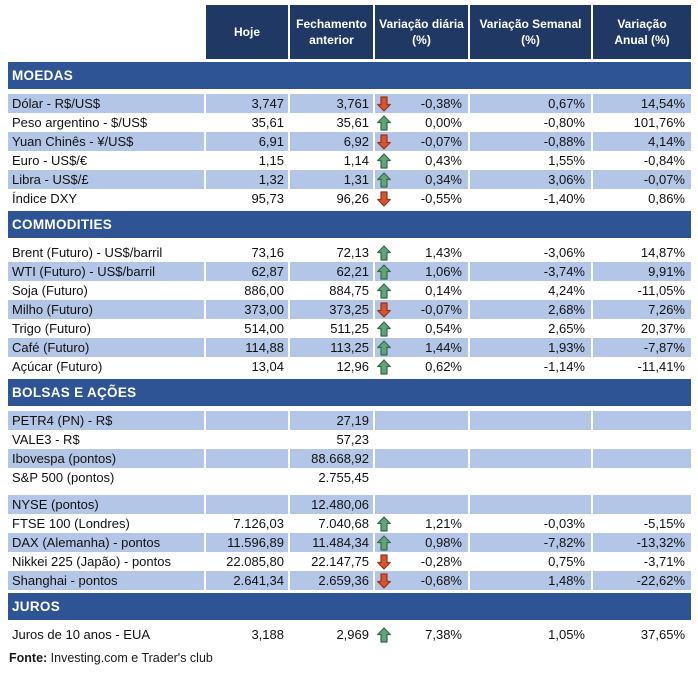  I want to click on source-label: Fonte:, so click(28, 658).